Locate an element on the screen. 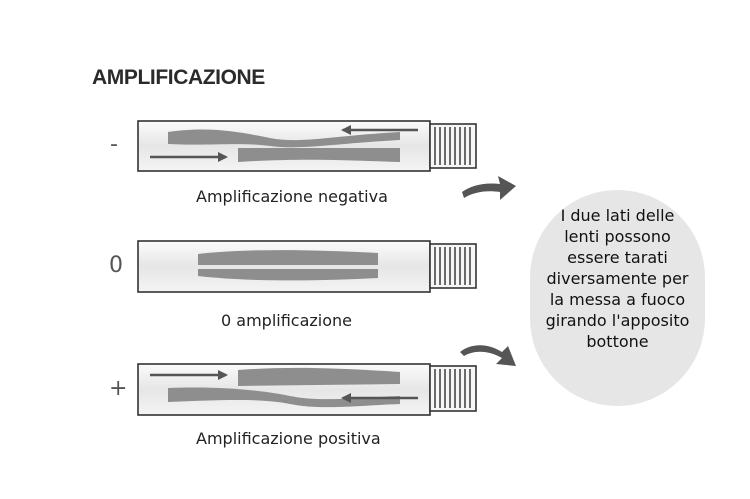 The height and width of the screenshot is (499, 750). caption-positive: Amplificazione positiva is located at coordinates (288, 438).